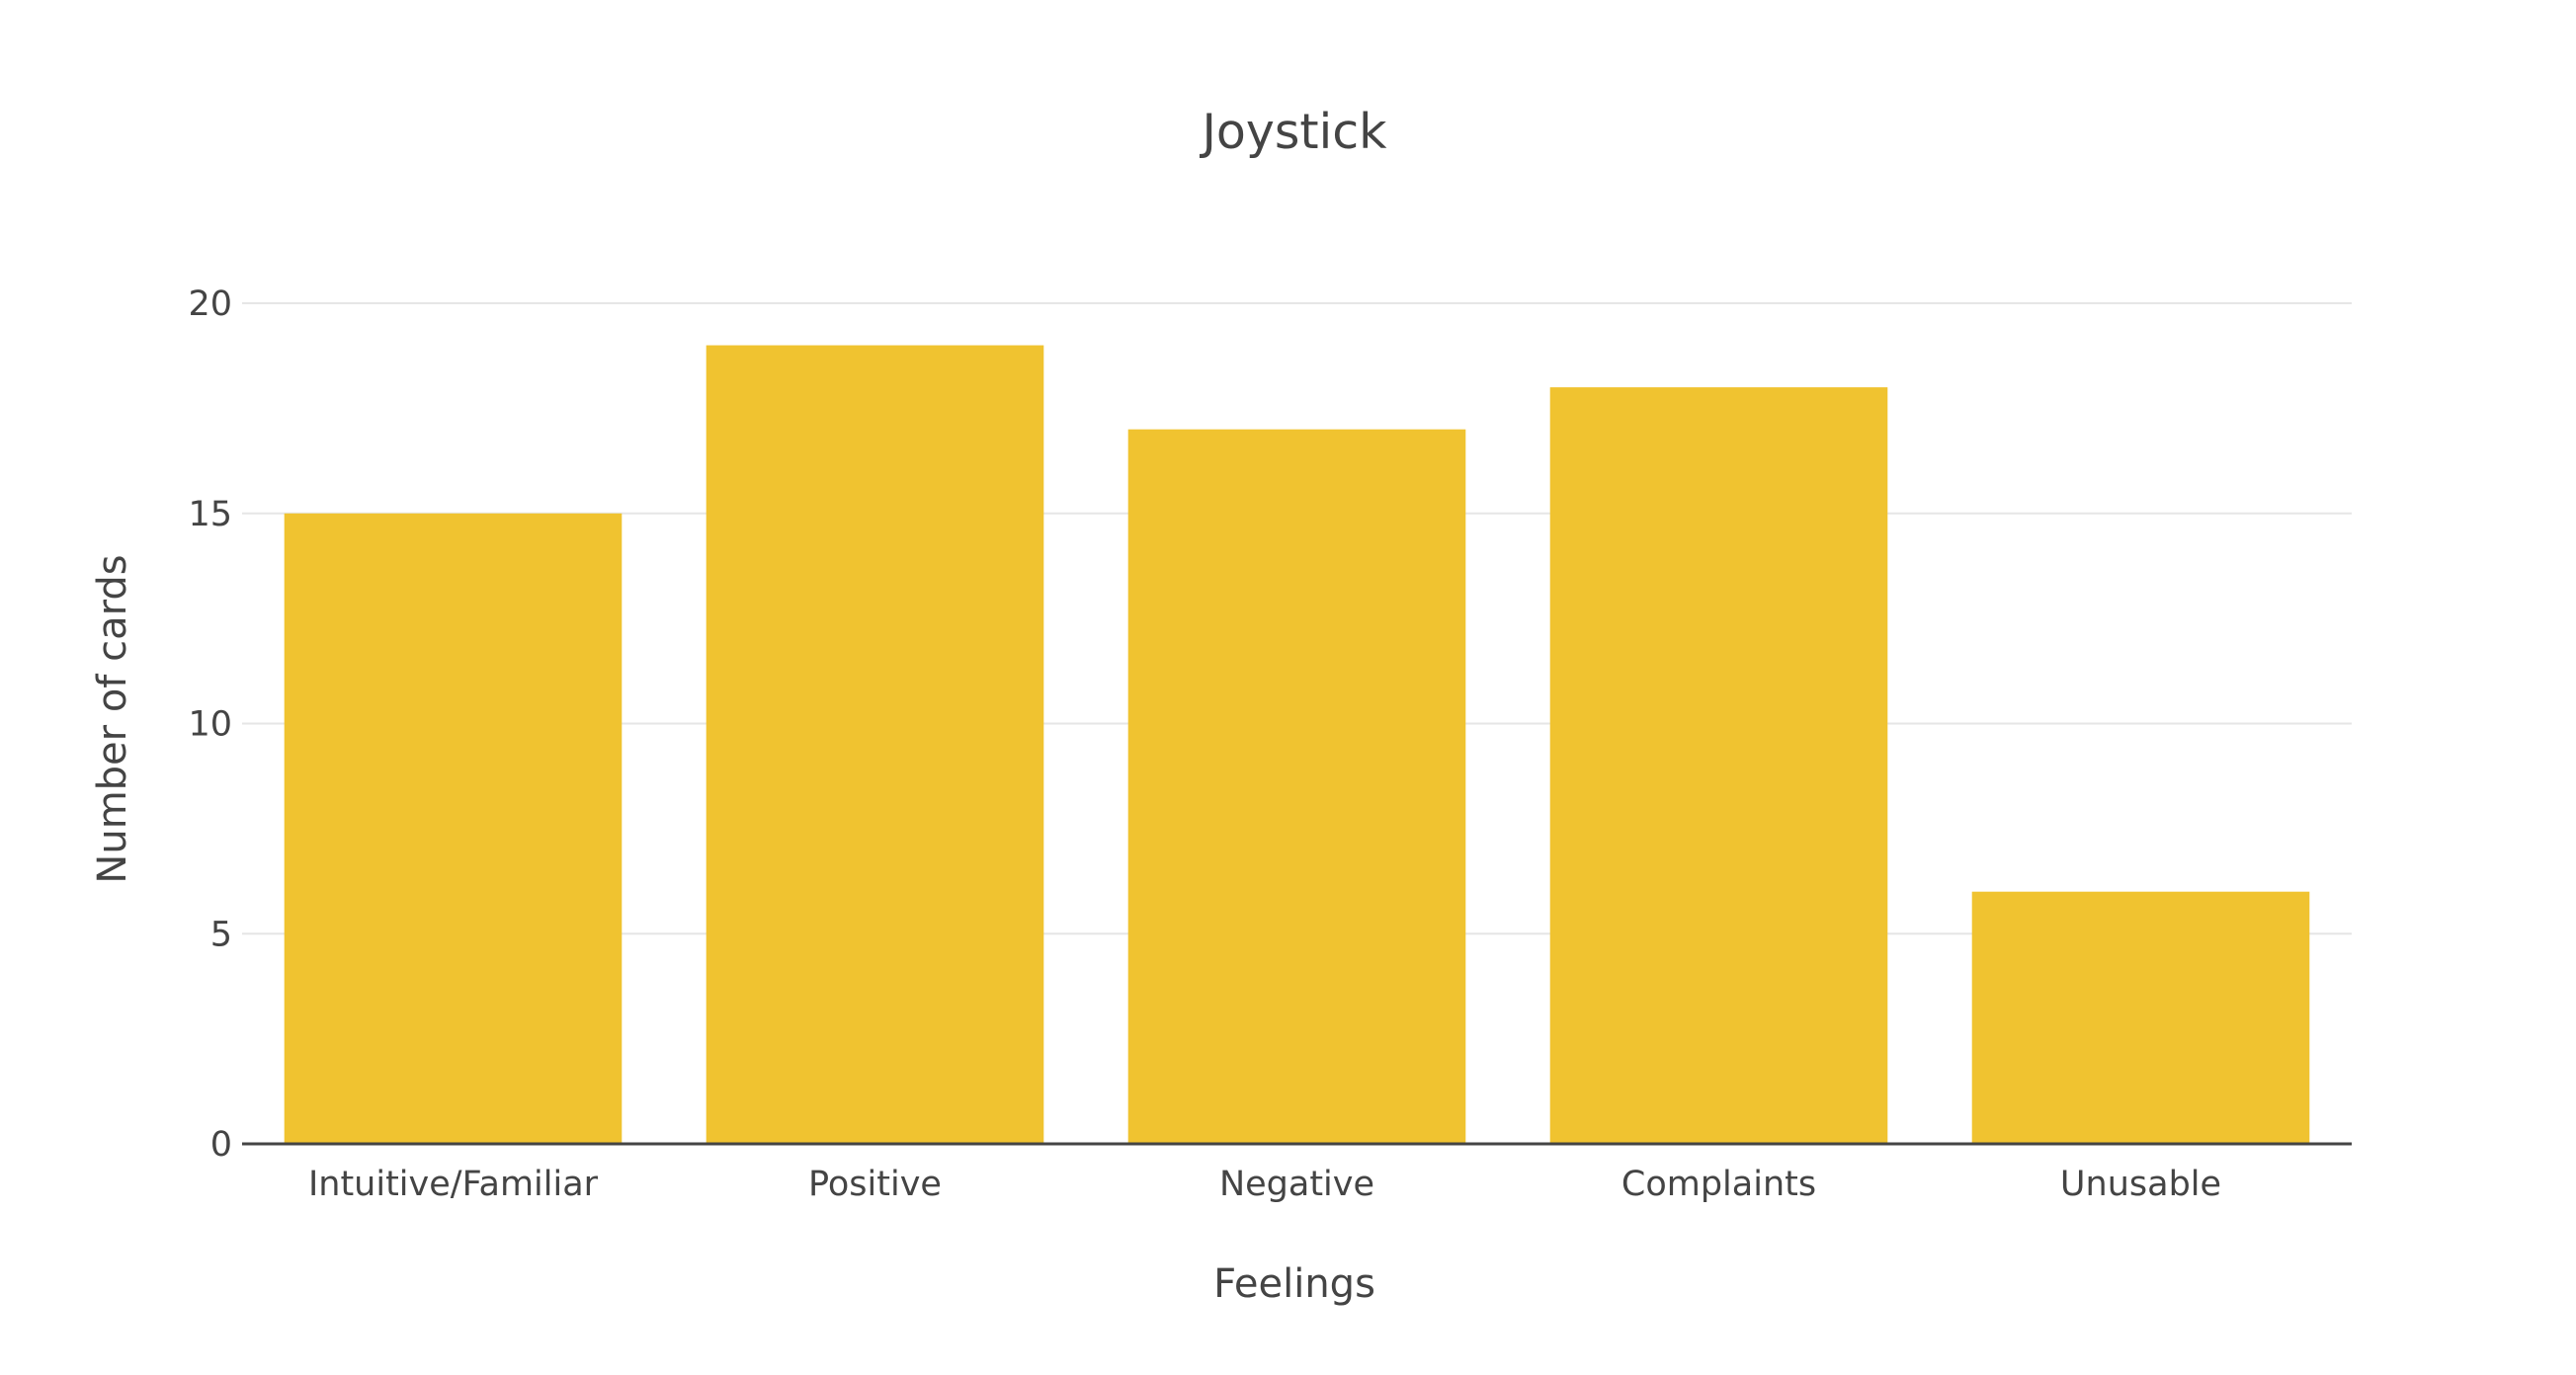 Image resolution: width=2576 pixels, height=1375 pixels. What do you see at coordinates (112, 718) in the screenshot?
I see `y-axis-title: Number of cards` at bounding box center [112, 718].